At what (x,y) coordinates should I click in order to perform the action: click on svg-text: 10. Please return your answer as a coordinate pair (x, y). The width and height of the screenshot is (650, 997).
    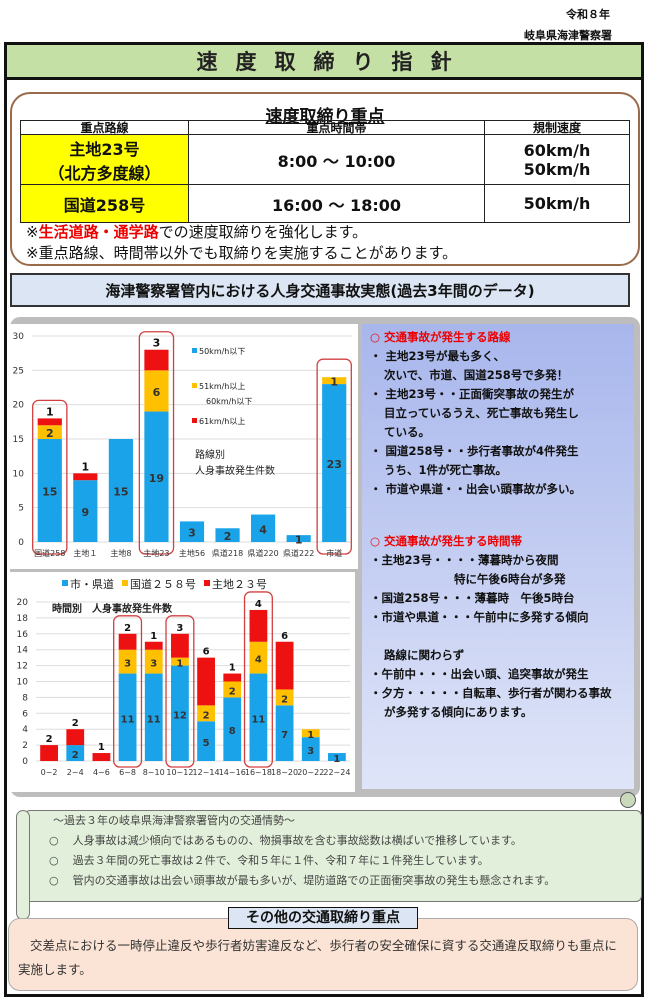
    Looking at the image, I should click on (19, 474).